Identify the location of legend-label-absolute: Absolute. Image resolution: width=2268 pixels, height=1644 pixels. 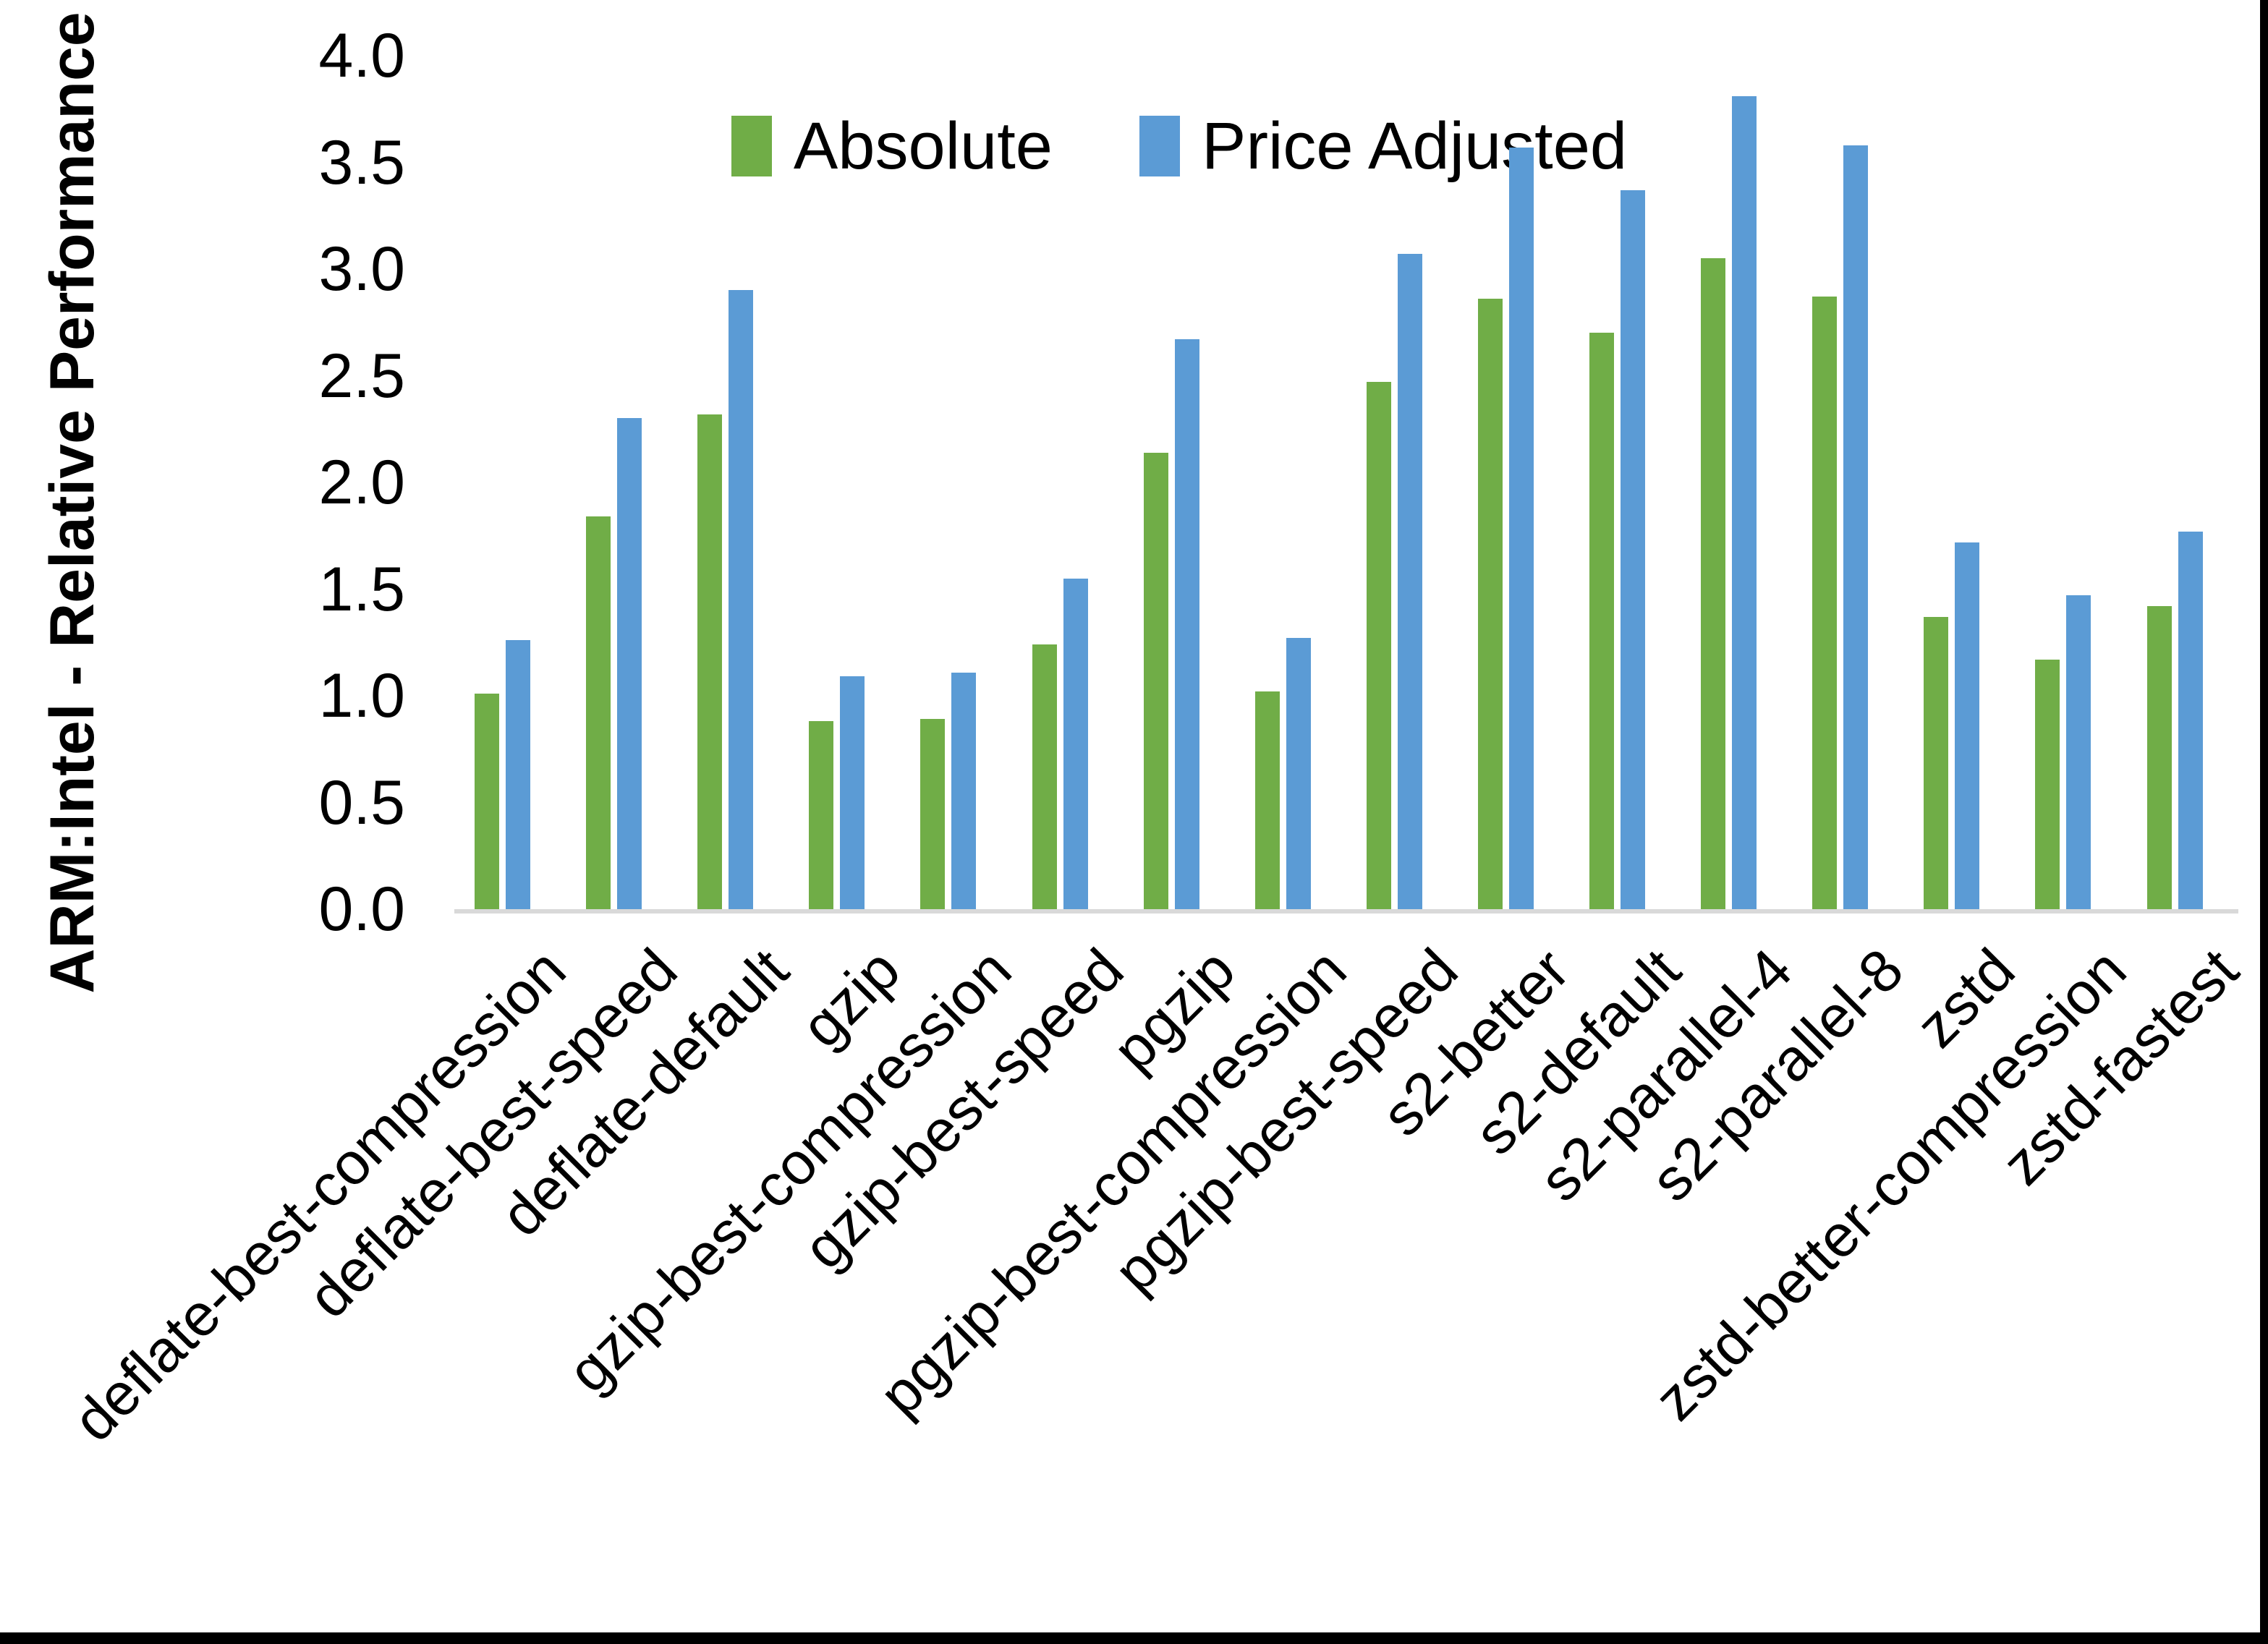
(923, 146).